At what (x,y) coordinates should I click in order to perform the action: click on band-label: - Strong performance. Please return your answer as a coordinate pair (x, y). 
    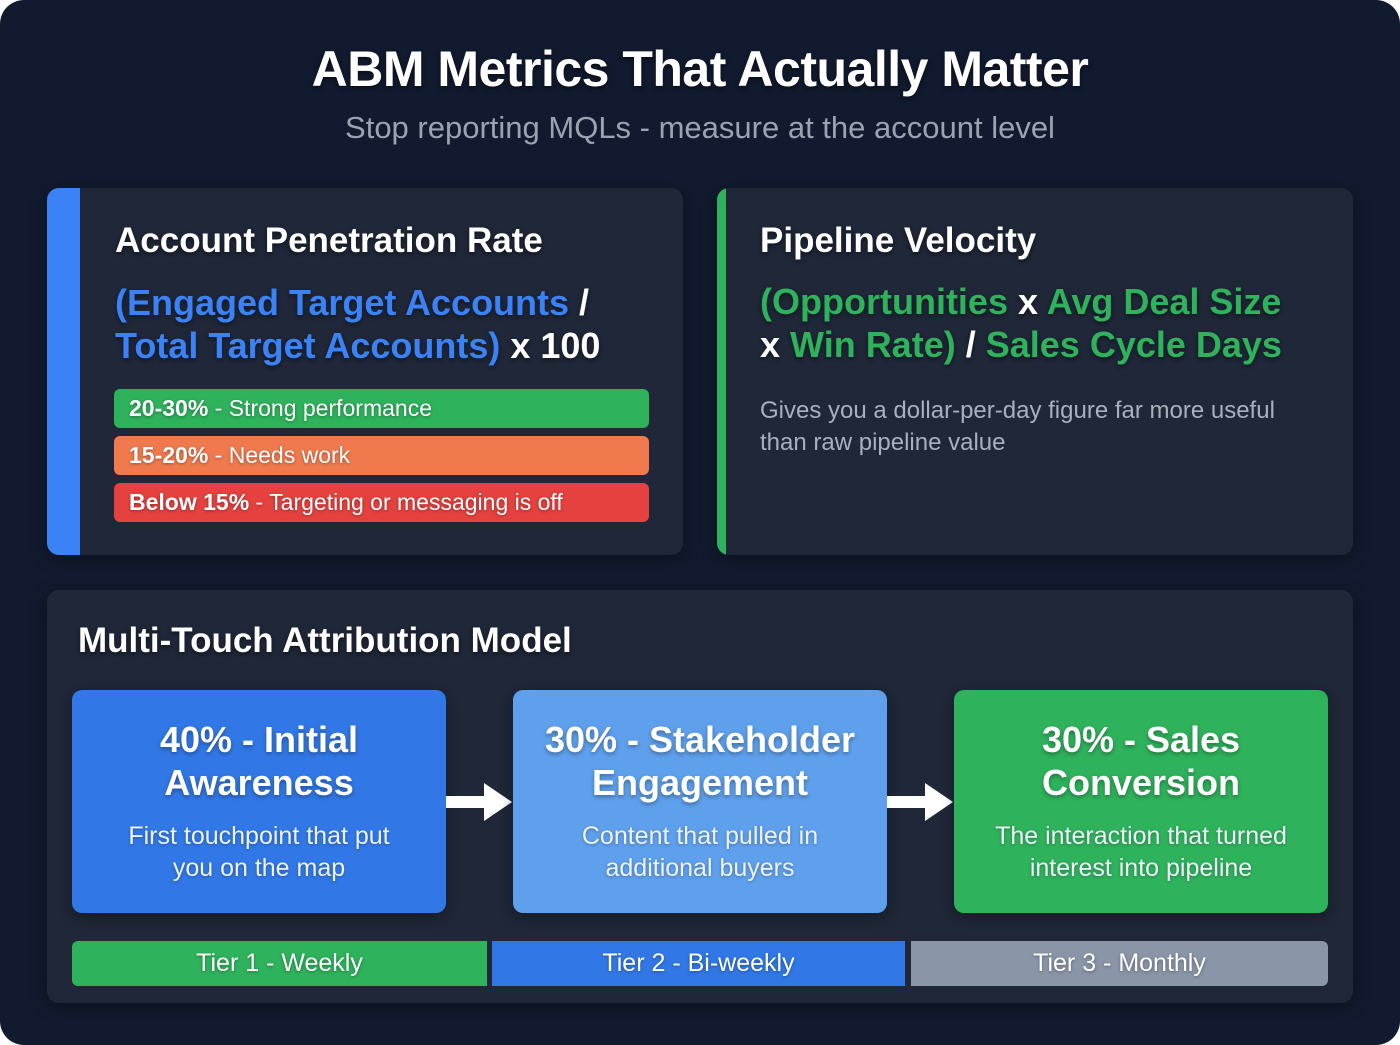
    Looking at the image, I should click on (320, 408).